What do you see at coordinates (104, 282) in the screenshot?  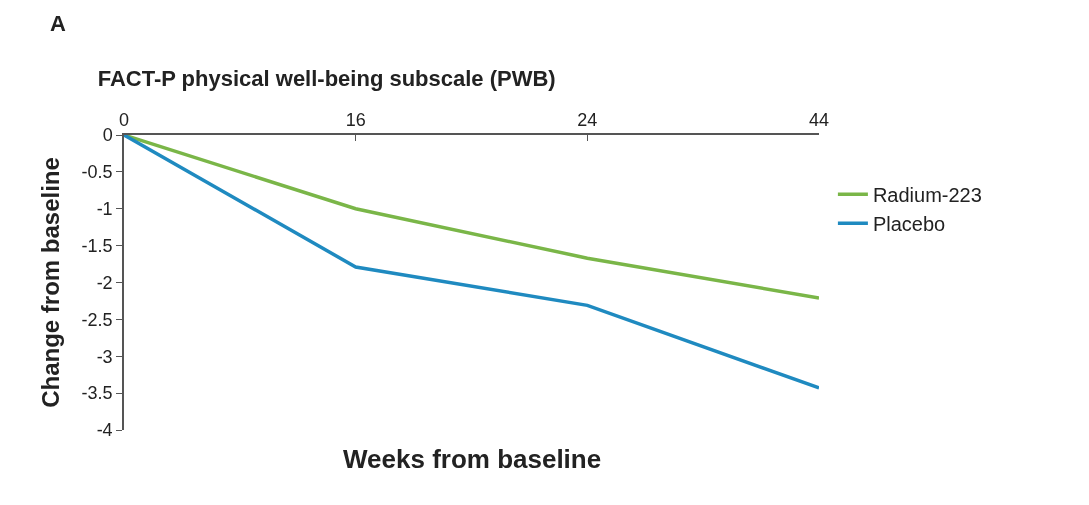 I see `y-tick-label: -2` at bounding box center [104, 282].